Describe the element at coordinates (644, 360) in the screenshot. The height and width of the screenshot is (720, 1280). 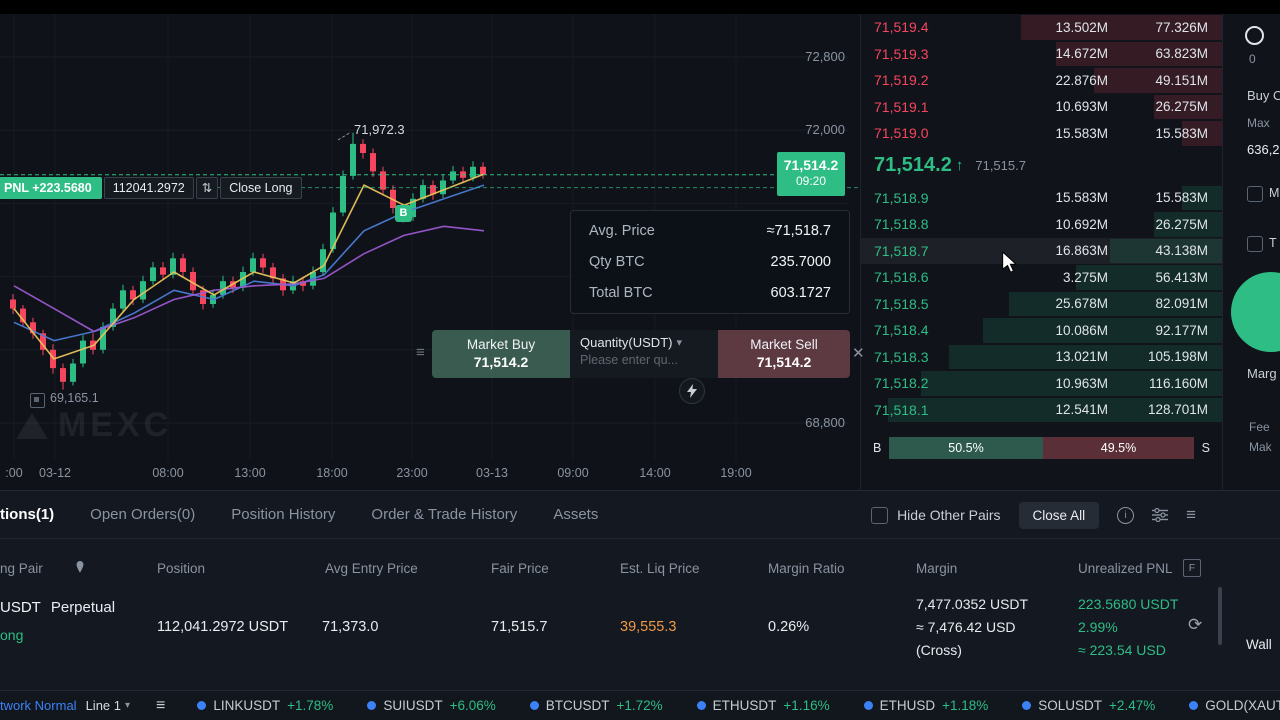
I see `quantity-input` at that location.